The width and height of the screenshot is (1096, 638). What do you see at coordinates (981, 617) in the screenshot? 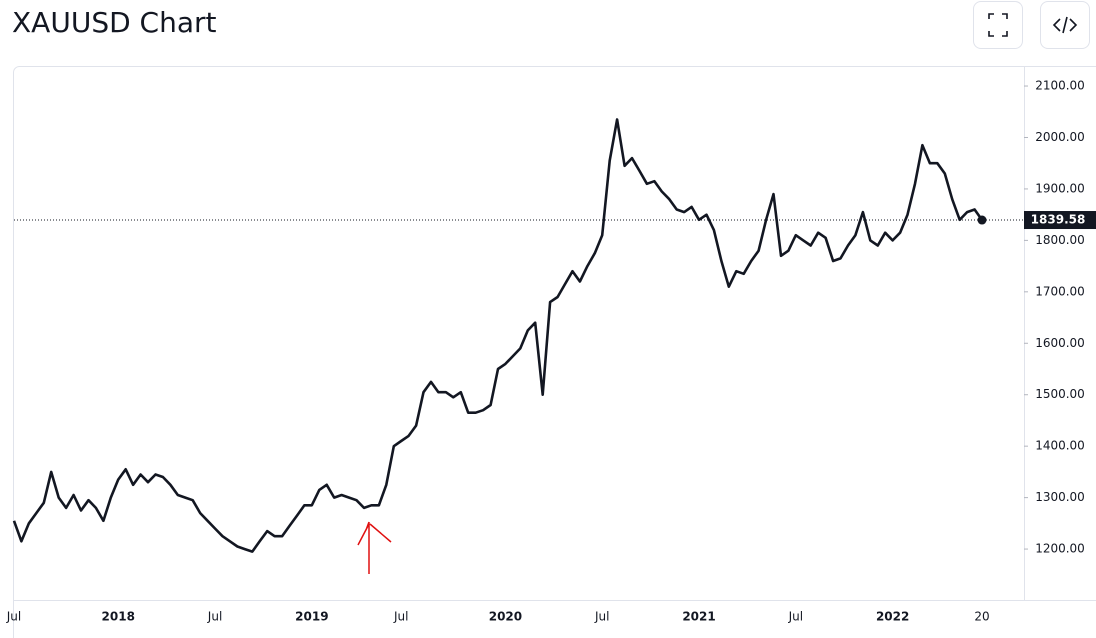
I see `x-tick-label: 20` at bounding box center [981, 617].